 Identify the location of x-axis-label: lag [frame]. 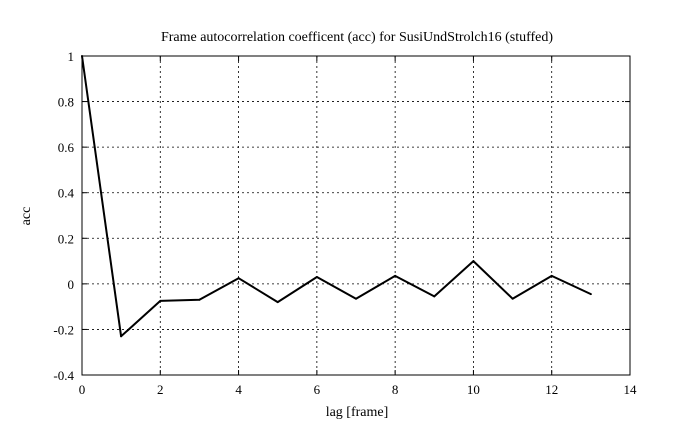
(357, 412).